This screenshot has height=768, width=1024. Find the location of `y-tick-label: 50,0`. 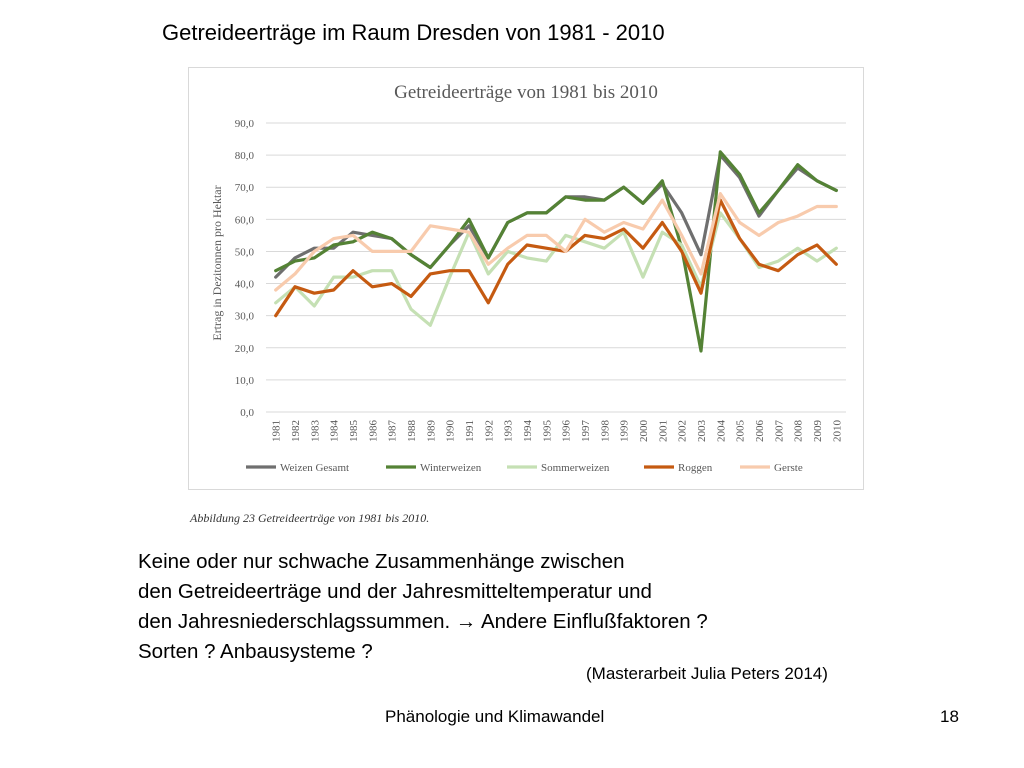

y-tick-label: 50,0 is located at coordinates (245, 252).